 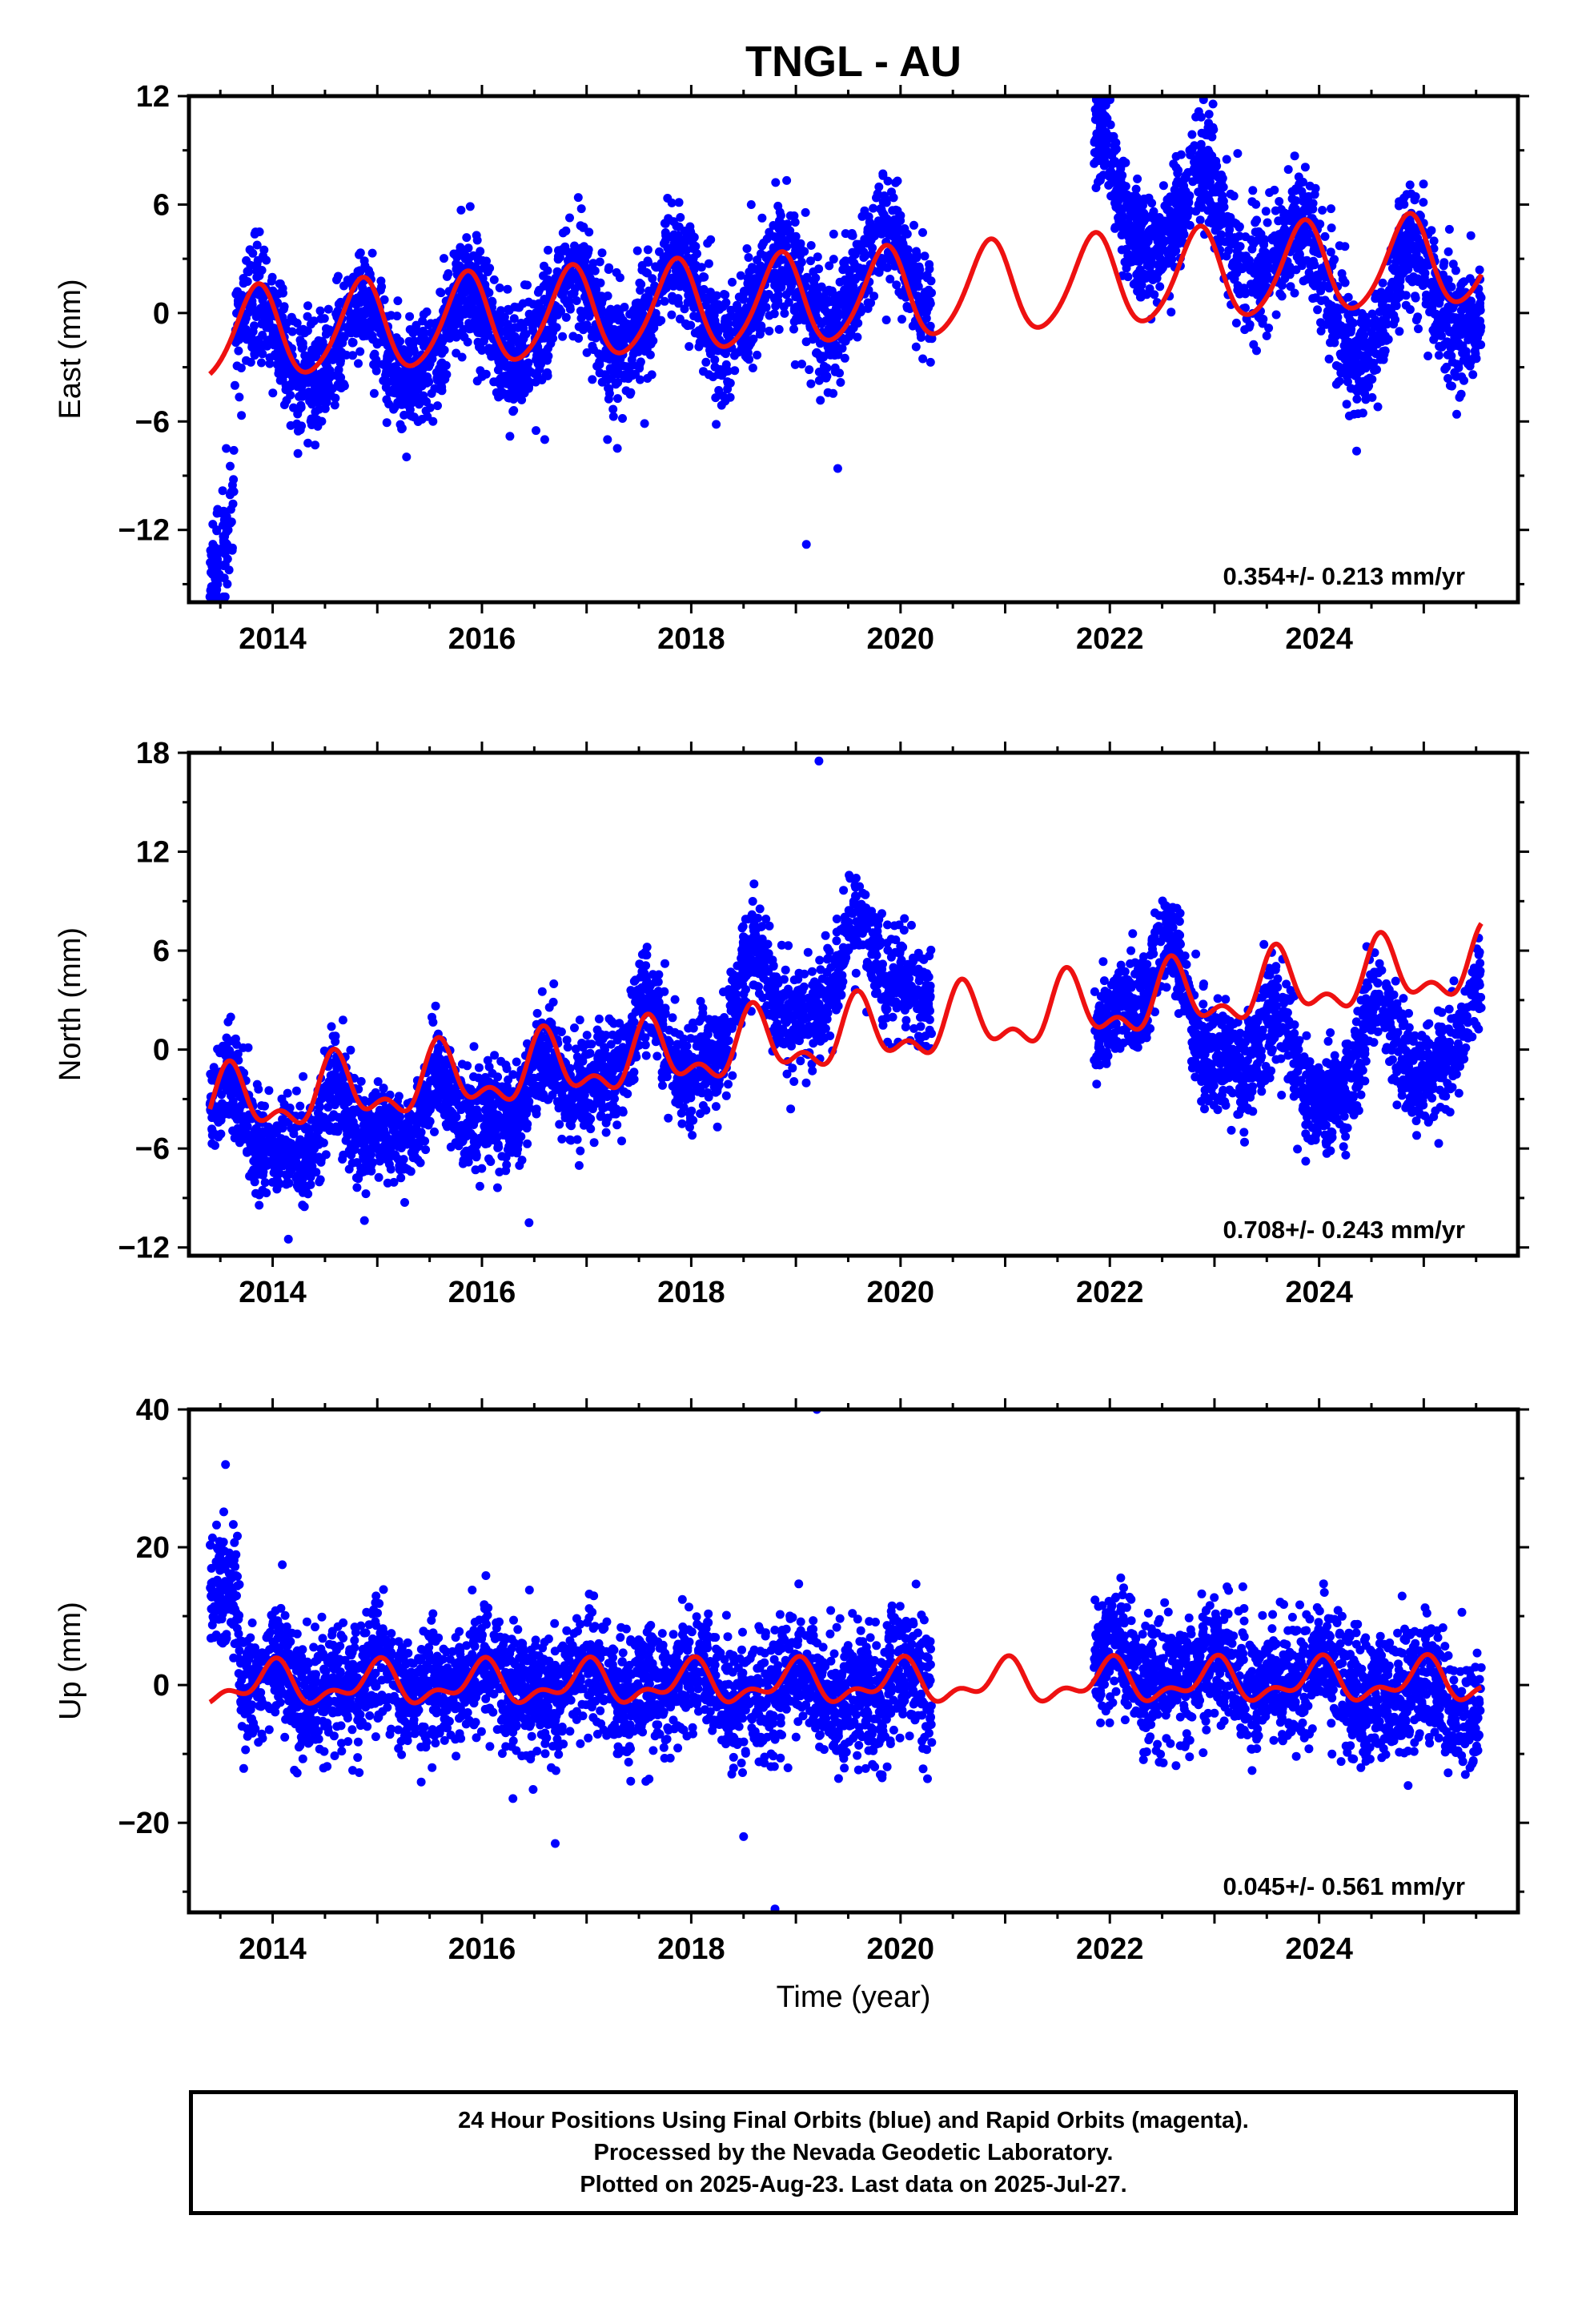 I want to click on x-tick-label: 2014, so click(x=273, y=639).